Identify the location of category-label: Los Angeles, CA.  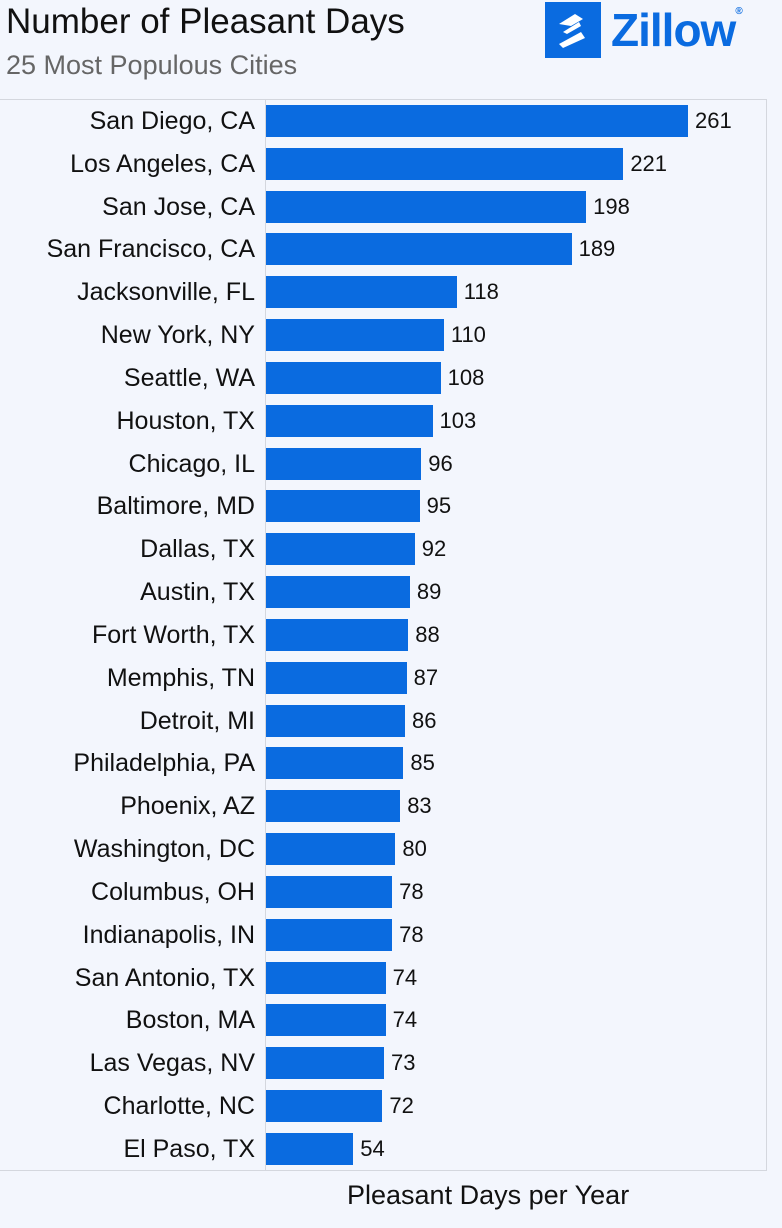
(162, 163).